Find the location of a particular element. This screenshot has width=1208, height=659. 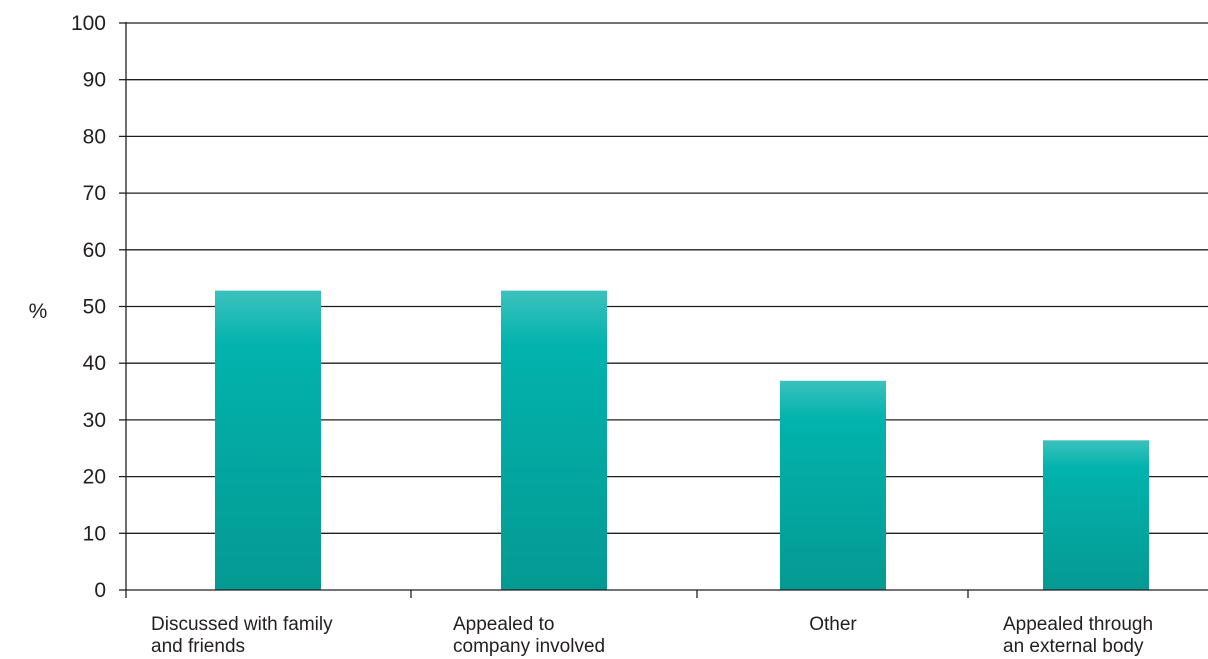

y-tick-label: 90 is located at coordinates (94, 80).